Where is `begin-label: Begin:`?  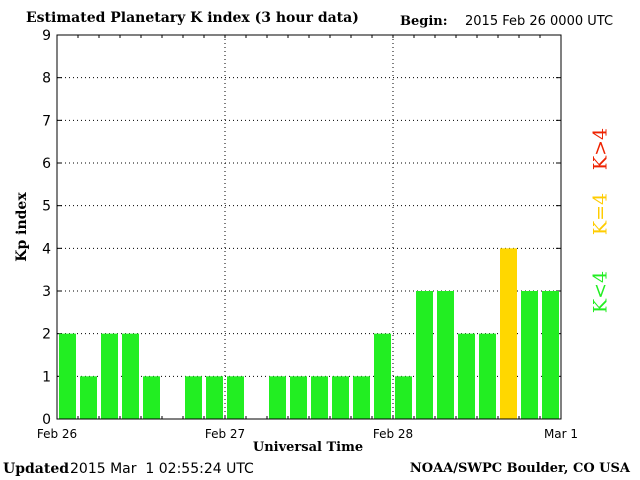 begin-label: Begin: is located at coordinates (424, 21).